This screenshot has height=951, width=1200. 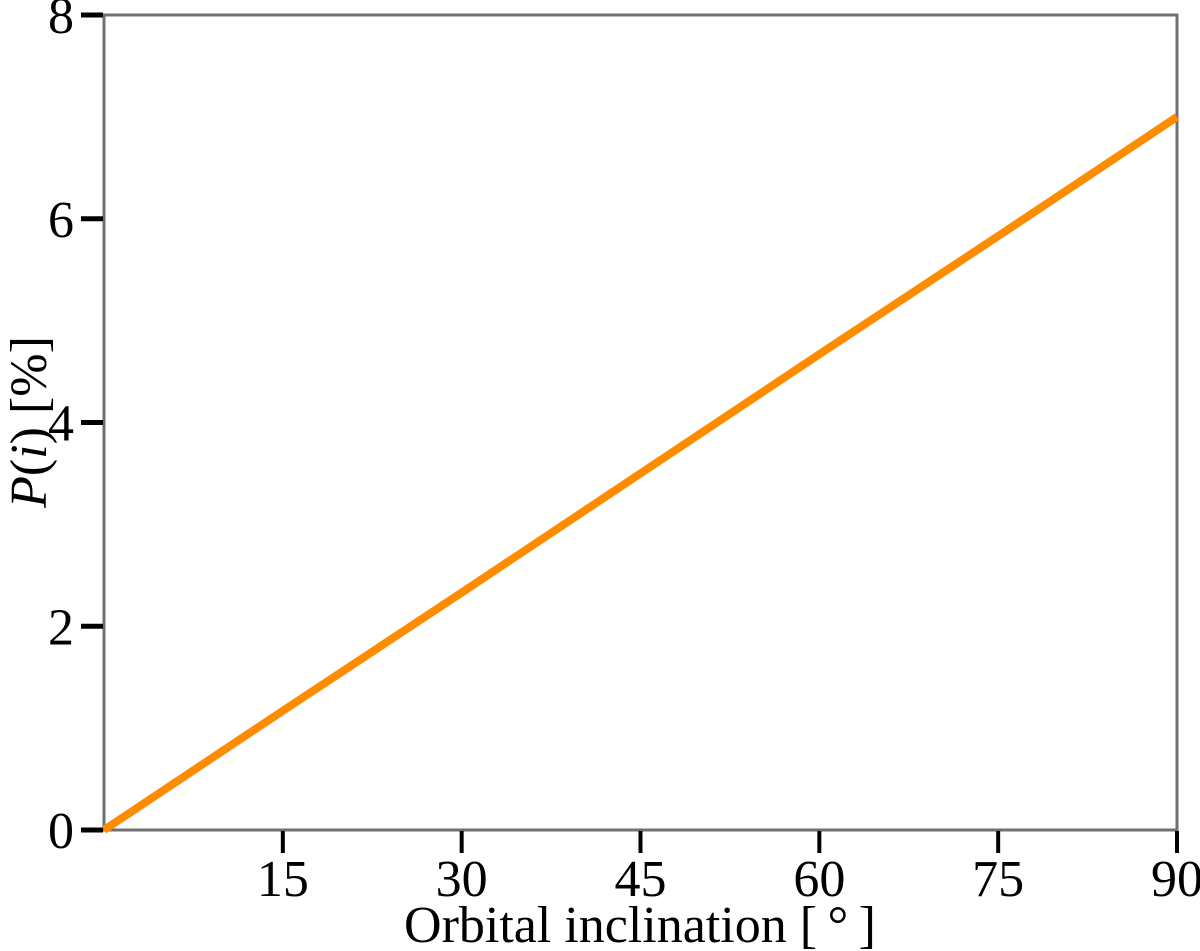 What do you see at coordinates (283, 879) in the screenshot?
I see `x-tick-label: 15` at bounding box center [283, 879].